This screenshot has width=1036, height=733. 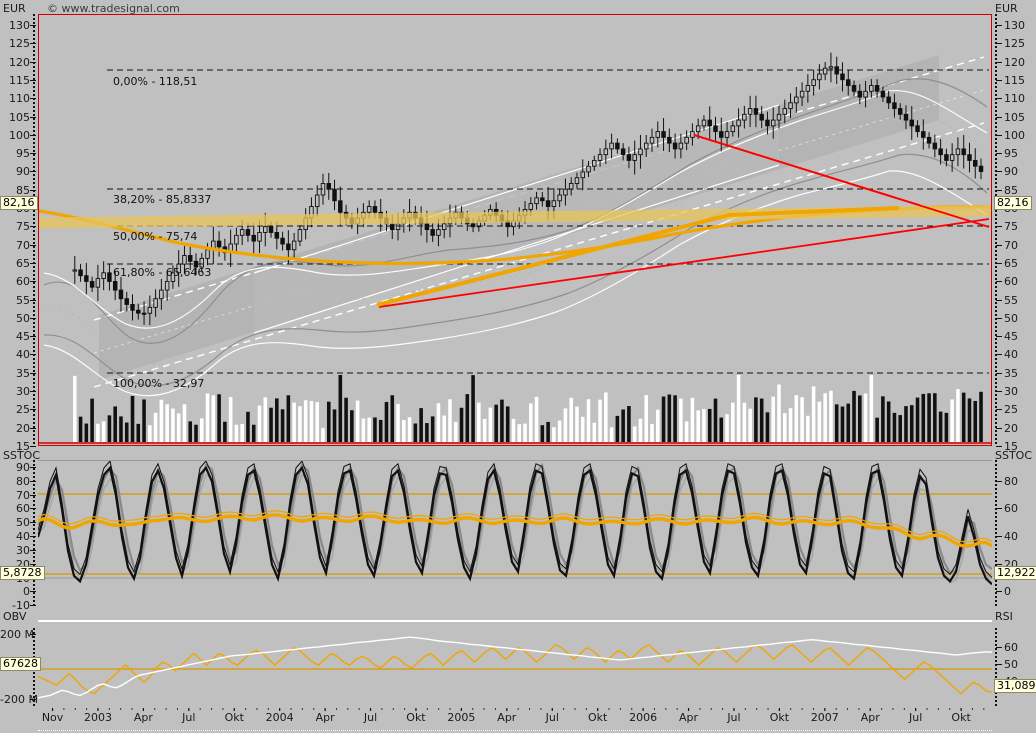 What do you see at coordinates (916, 717) in the screenshot?
I see `date-tick-label: Jul` at bounding box center [916, 717].